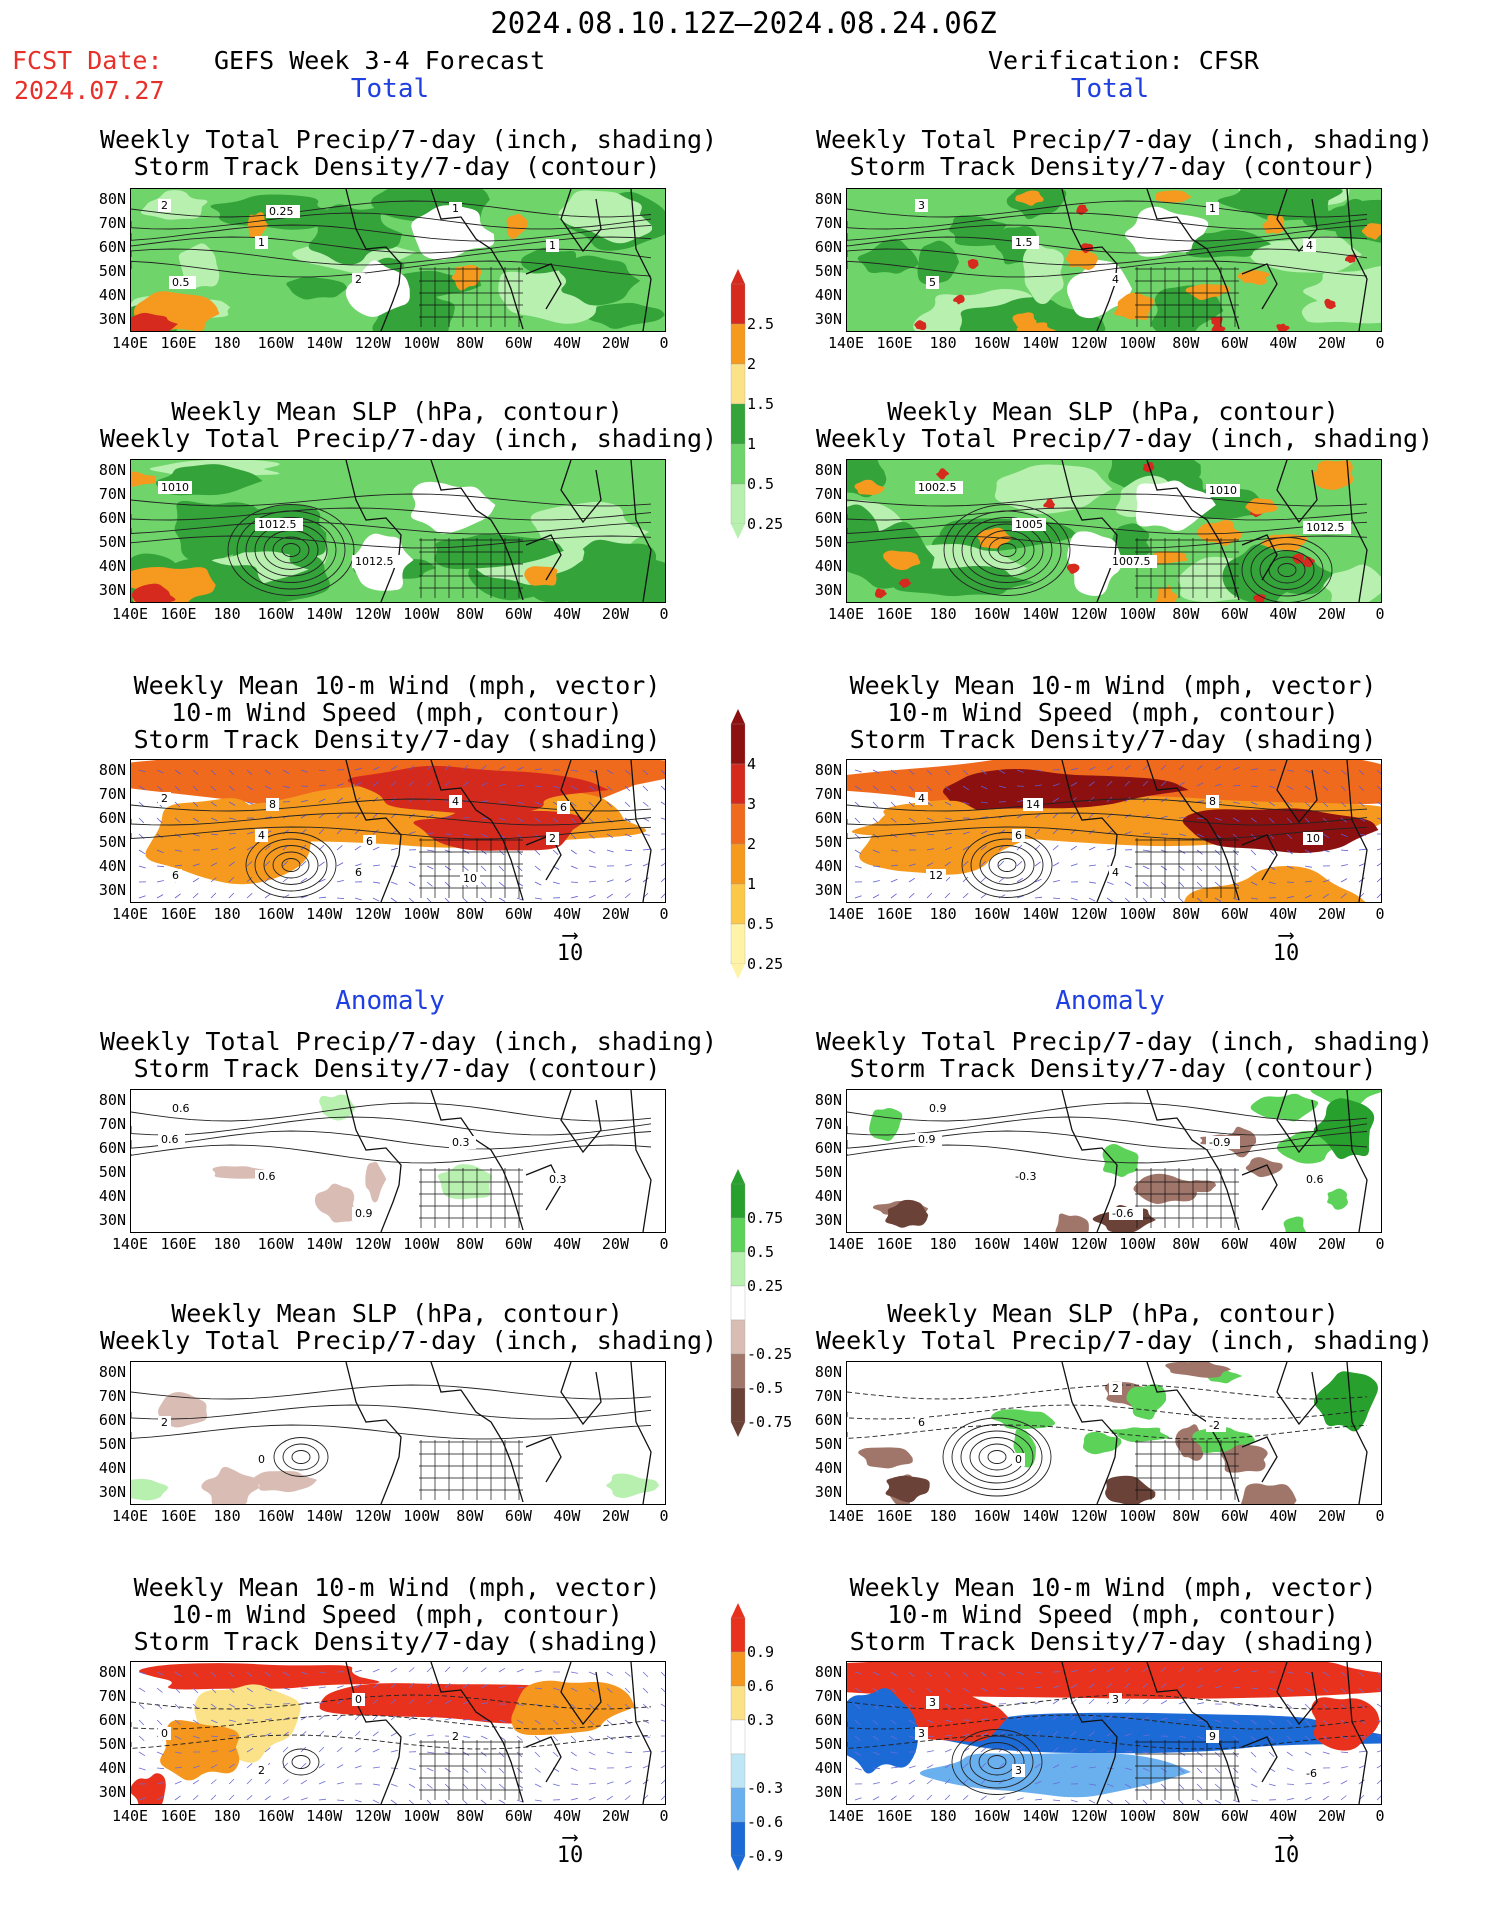 This screenshot has width=1487, height=1925. Describe the element at coordinates (200, 1750) in the screenshot. I see `track-anomaly` at that location.